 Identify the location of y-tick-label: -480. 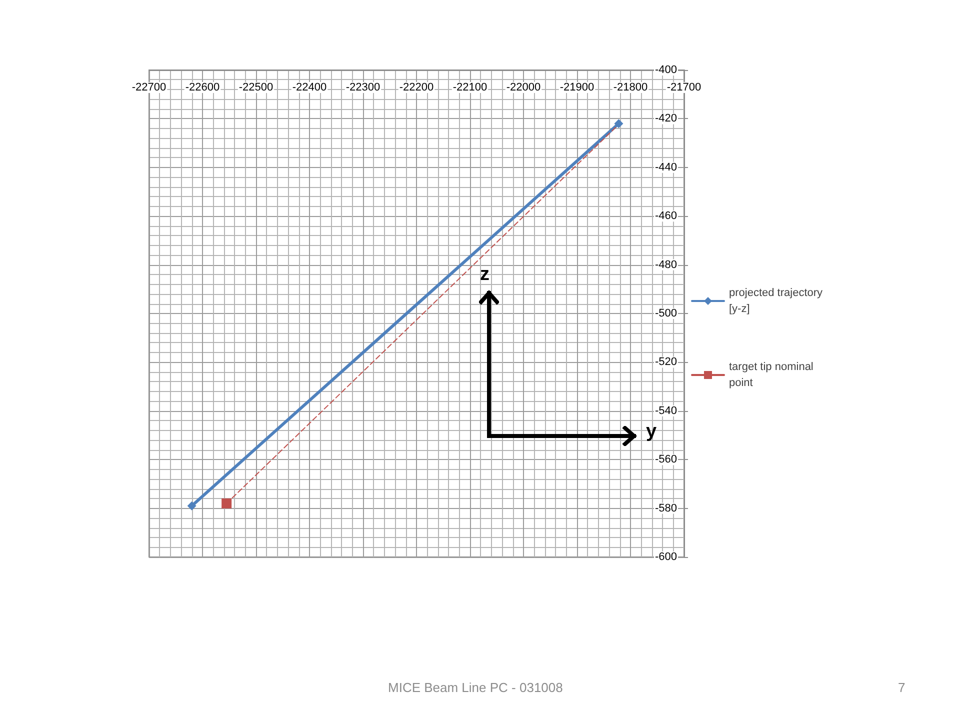
(665, 264).